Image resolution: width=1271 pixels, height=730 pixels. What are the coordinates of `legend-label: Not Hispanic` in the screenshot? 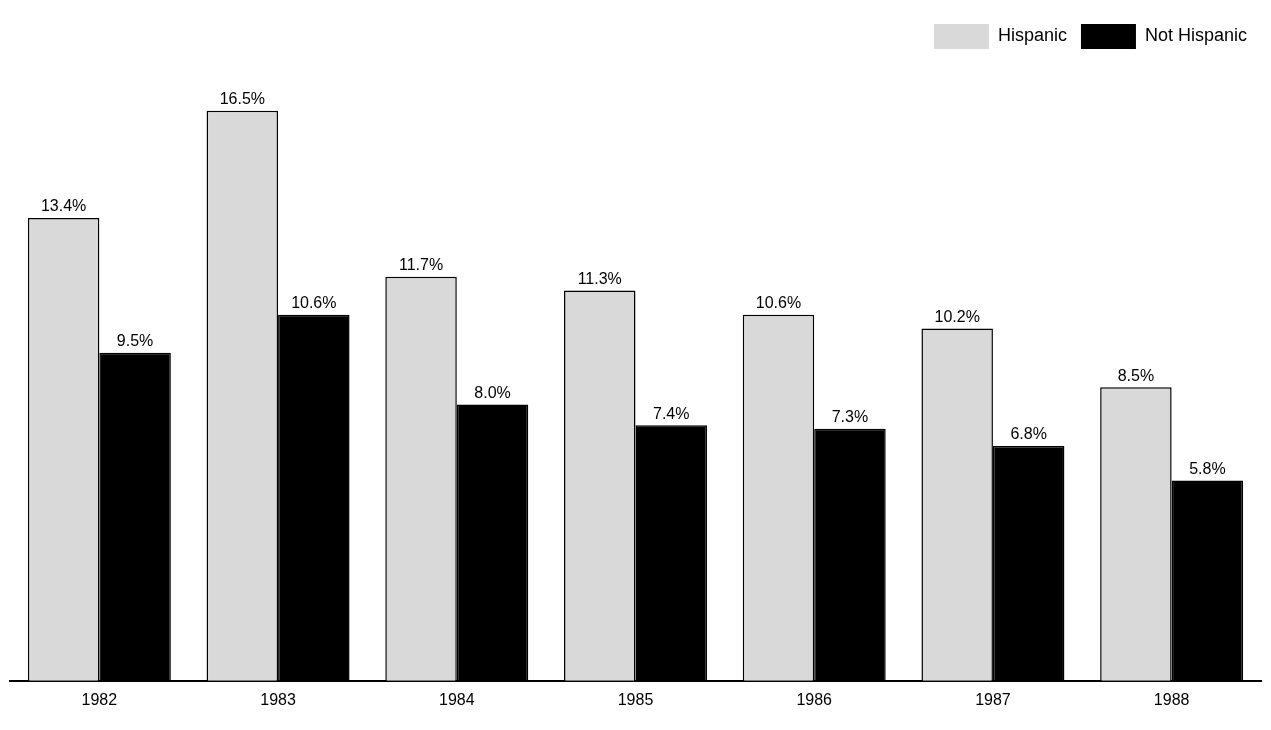 It's located at (1196, 35).